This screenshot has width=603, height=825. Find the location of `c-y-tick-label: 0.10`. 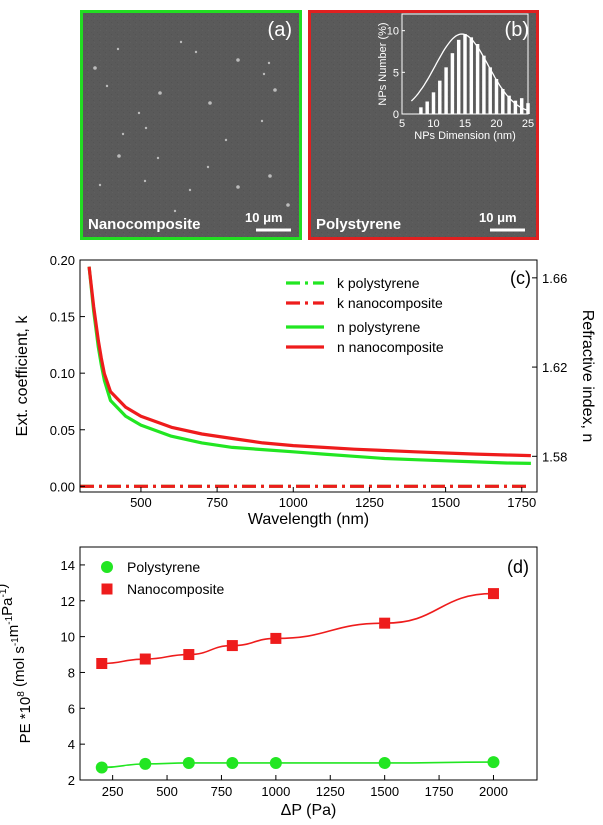

c-y-tick-label: 0.10 is located at coordinates (62, 373).